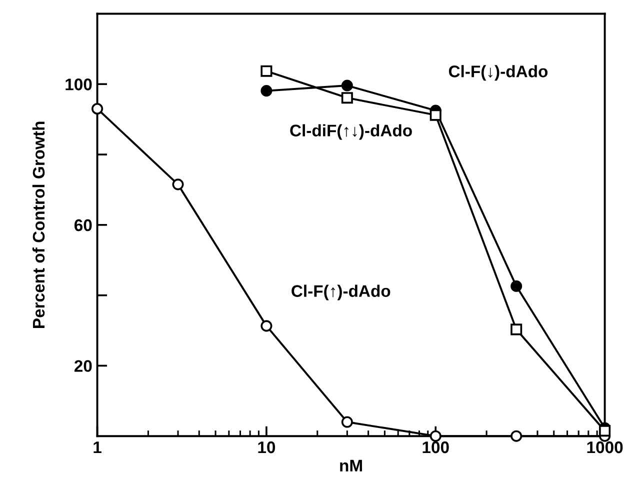 The height and width of the screenshot is (490, 640). I want to click on x-tick-label: 1, so click(98, 448).